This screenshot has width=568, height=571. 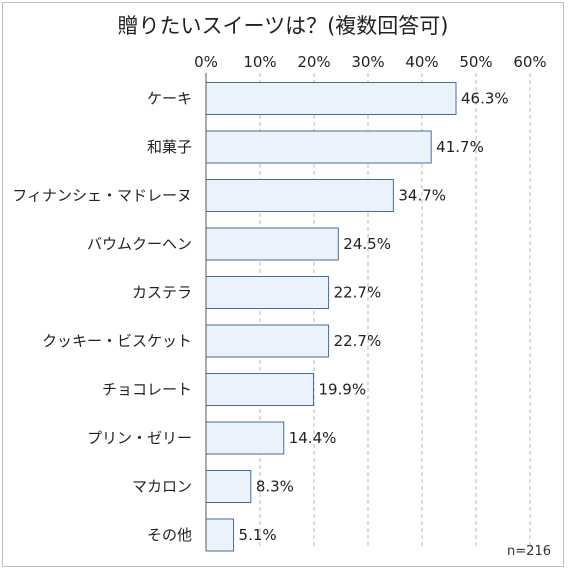 I want to click on category-label: マカロン, so click(x=162, y=487).